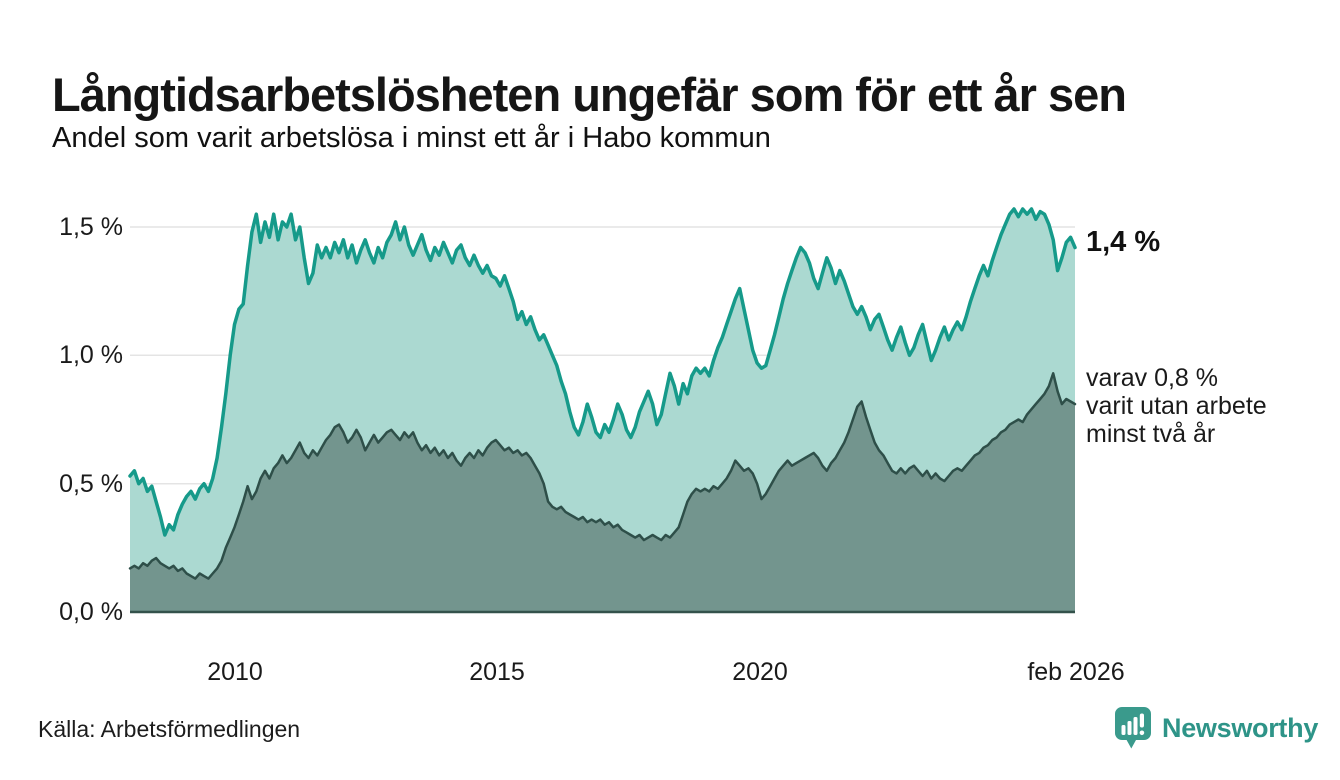 The height and width of the screenshot is (780, 1340). Describe the element at coordinates (1076, 672) in the screenshot. I see `x-axis-tick-feb-2026: feb 2026` at that location.